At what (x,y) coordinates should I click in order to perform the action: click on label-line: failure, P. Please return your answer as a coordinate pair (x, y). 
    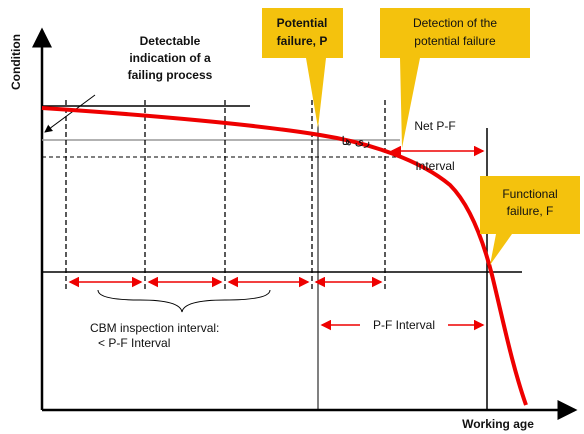
    Looking at the image, I should click on (302, 41).